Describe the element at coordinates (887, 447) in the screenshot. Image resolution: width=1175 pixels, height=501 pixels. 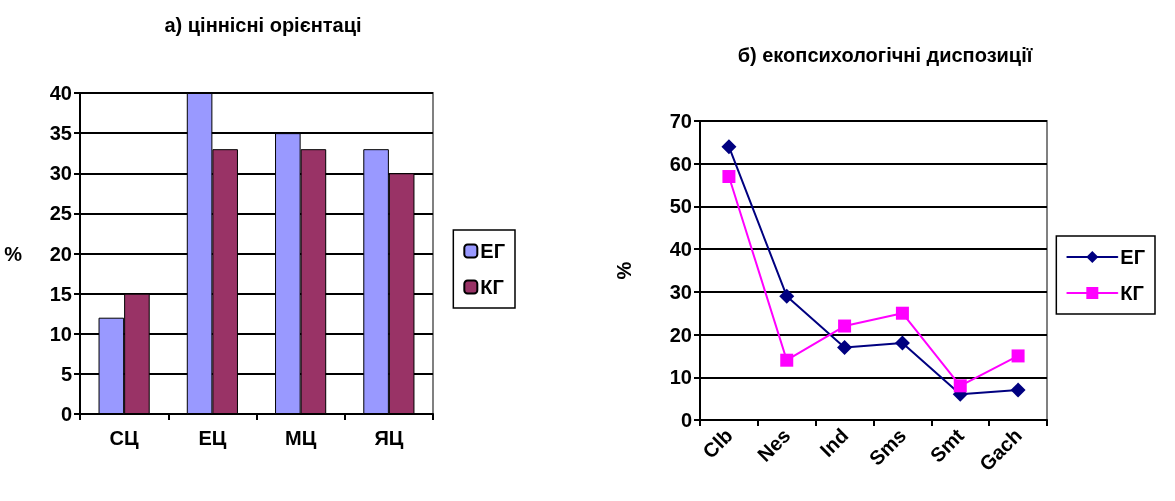
I see `x-tick-label: Sms` at that location.